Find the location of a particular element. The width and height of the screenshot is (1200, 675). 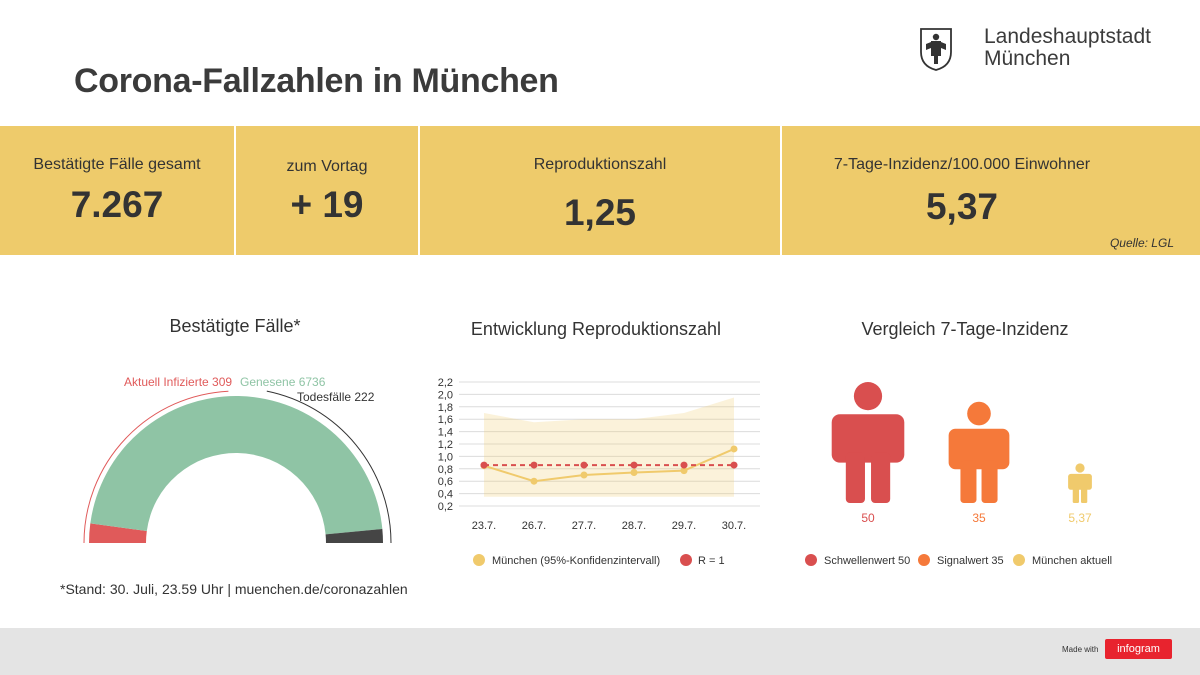

series-line-munich is located at coordinates (609, 465).